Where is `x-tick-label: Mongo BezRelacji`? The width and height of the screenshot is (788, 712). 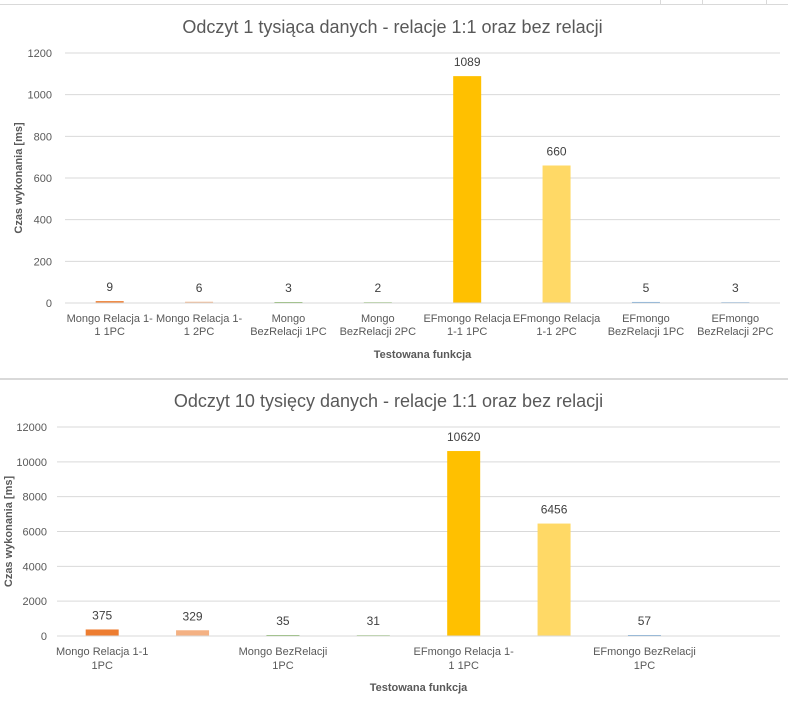
x-tick-label: Mongo BezRelacji is located at coordinates (283, 652).